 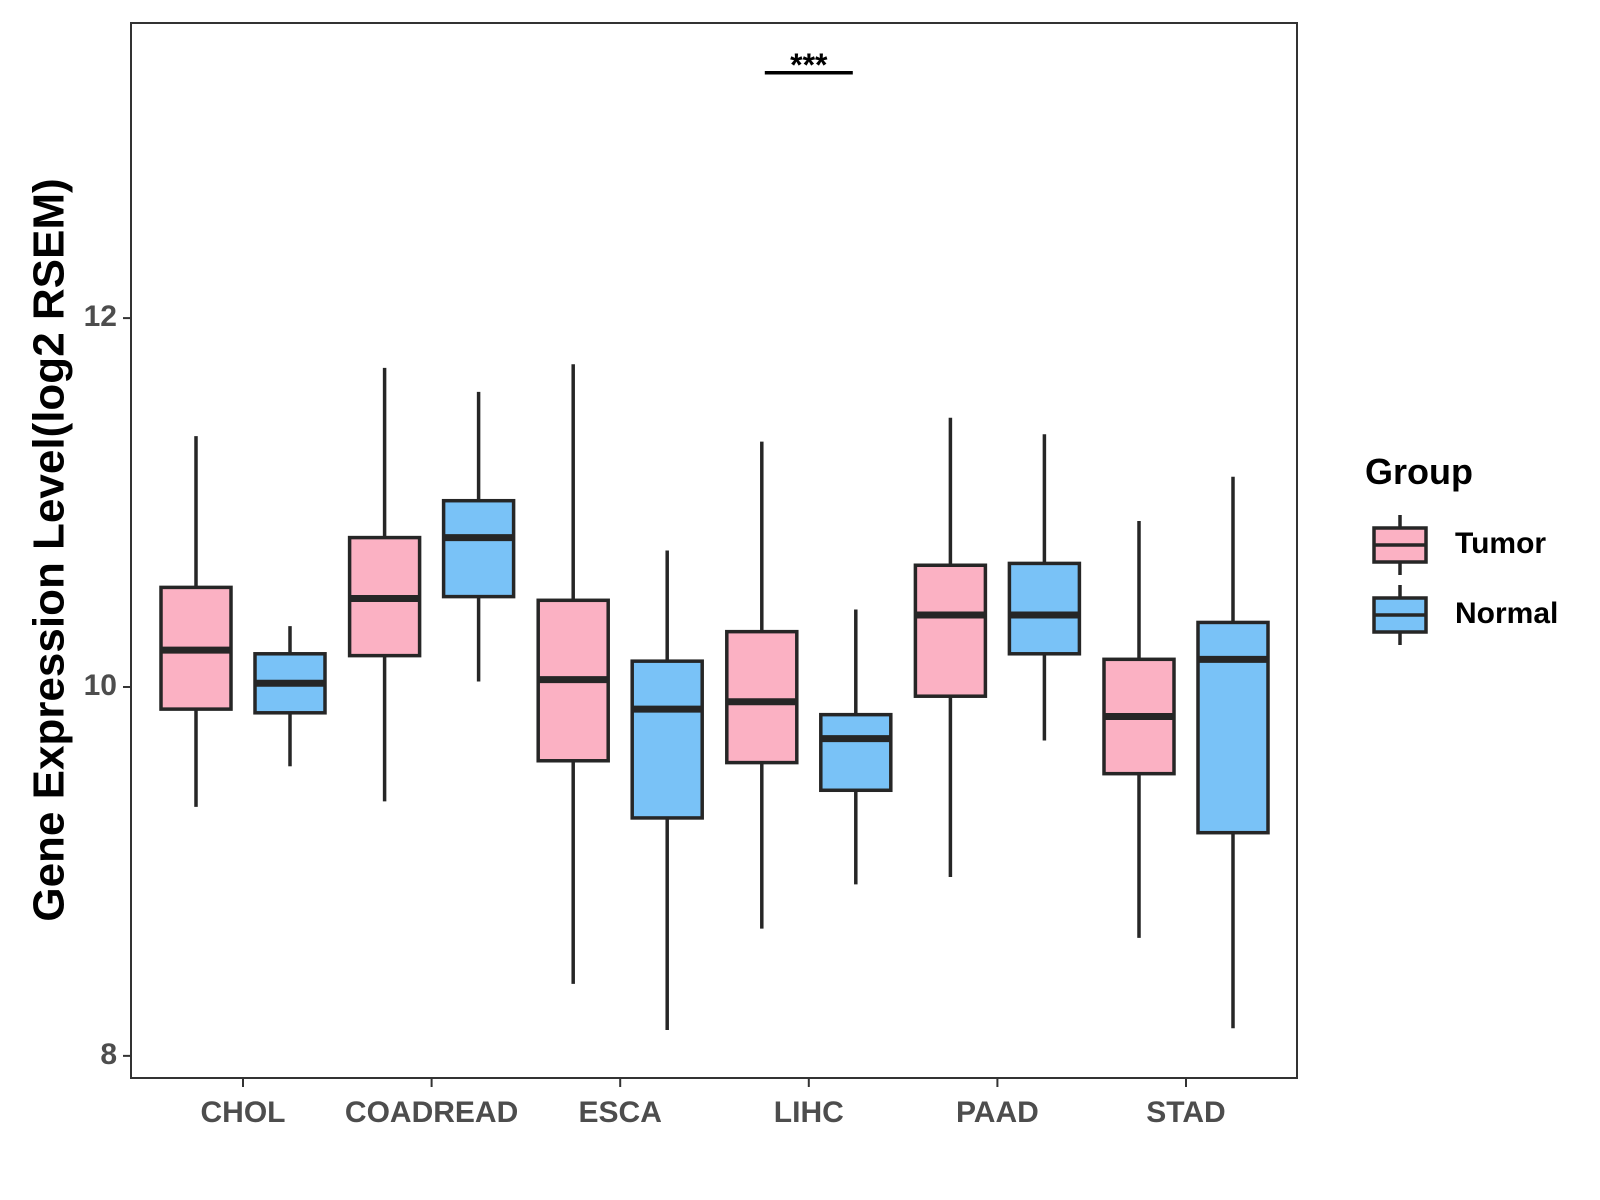 I want to click on box-tumor-paad, so click(x=950, y=647).